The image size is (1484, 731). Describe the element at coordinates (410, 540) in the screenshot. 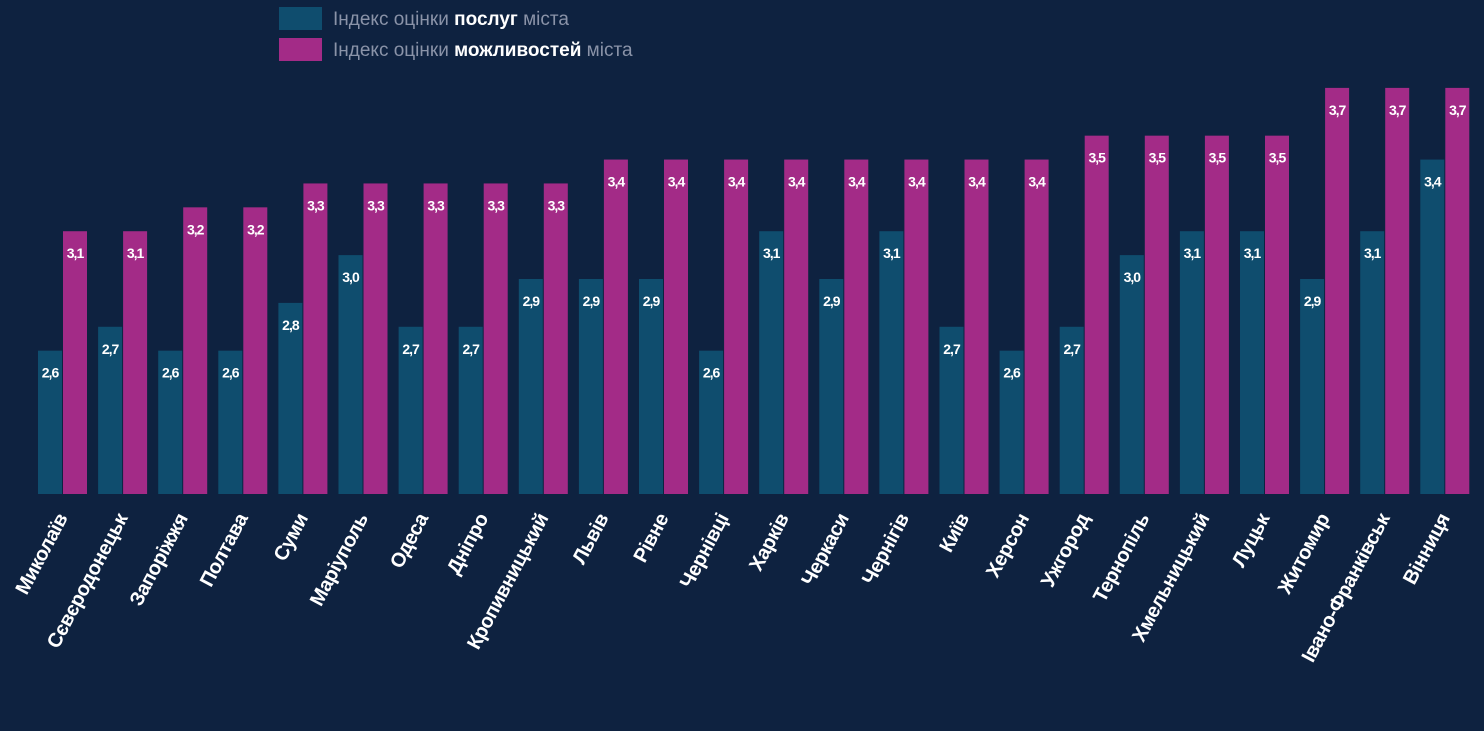

I see `x-tick-label: Одеса` at that location.